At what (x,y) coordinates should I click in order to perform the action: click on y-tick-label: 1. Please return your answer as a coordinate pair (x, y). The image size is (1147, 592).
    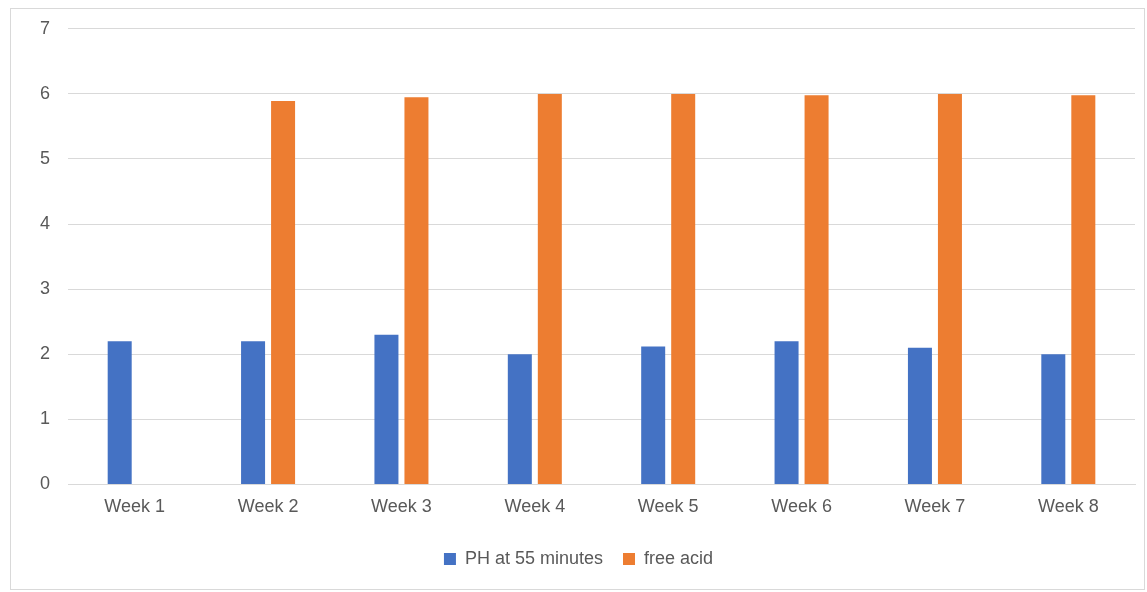
    Looking at the image, I should click on (45, 418).